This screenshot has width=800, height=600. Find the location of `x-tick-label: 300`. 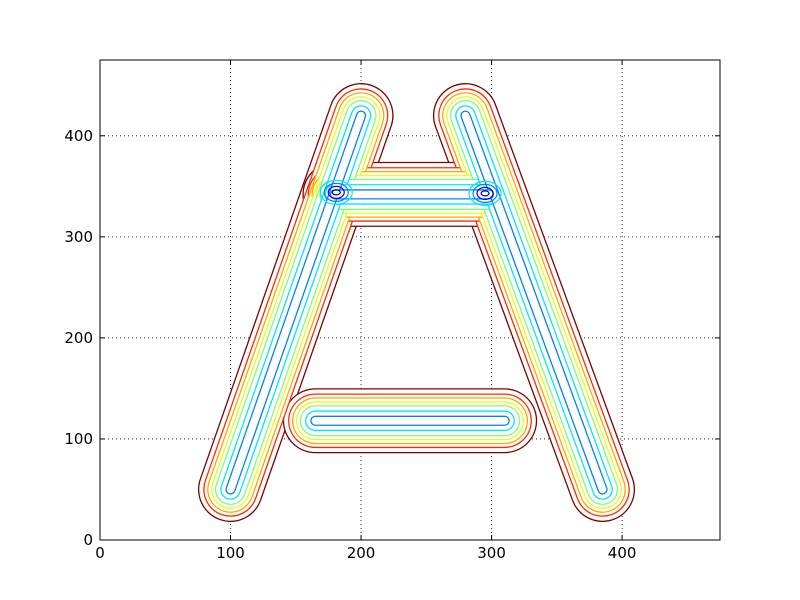

x-tick-label: 300 is located at coordinates (491, 553).